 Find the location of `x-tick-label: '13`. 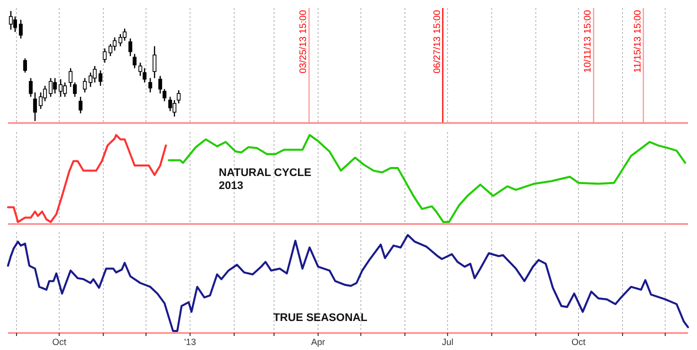

x-tick-label: '13 is located at coordinates (190, 342).